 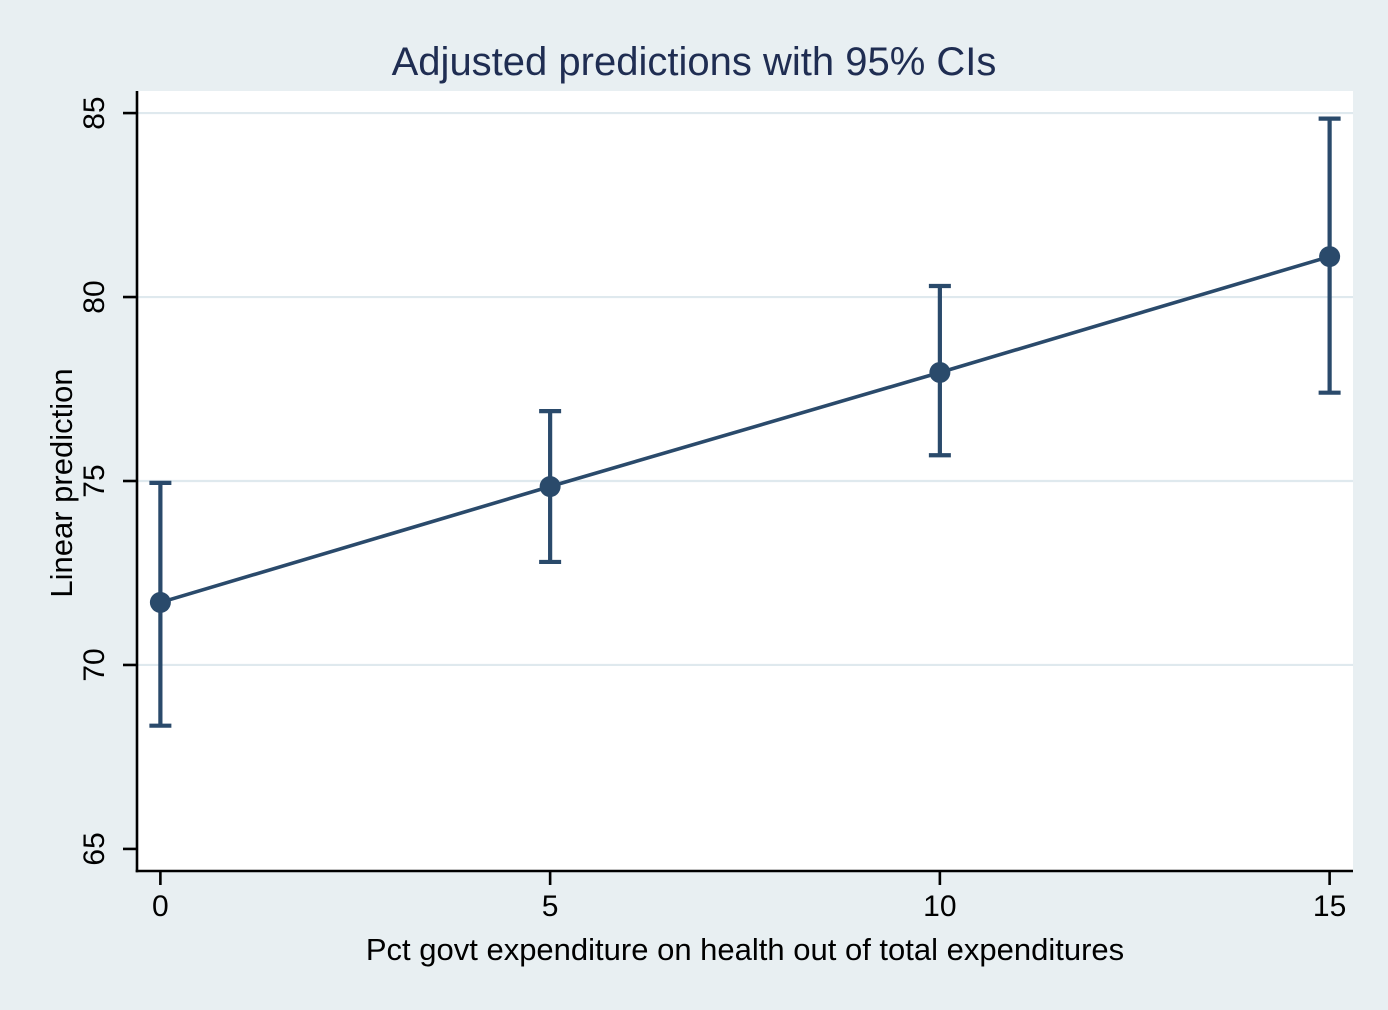 What do you see at coordinates (550, 906) in the screenshot?
I see `x-tick-label: 5` at bounding box center [550, 906].